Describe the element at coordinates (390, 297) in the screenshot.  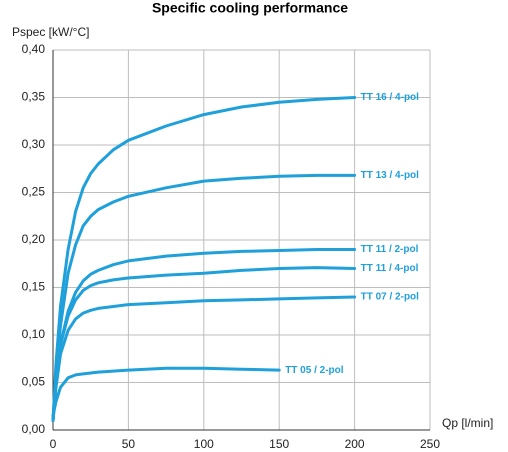
I see `series-label: TT 07 / 2-pol` at that location.